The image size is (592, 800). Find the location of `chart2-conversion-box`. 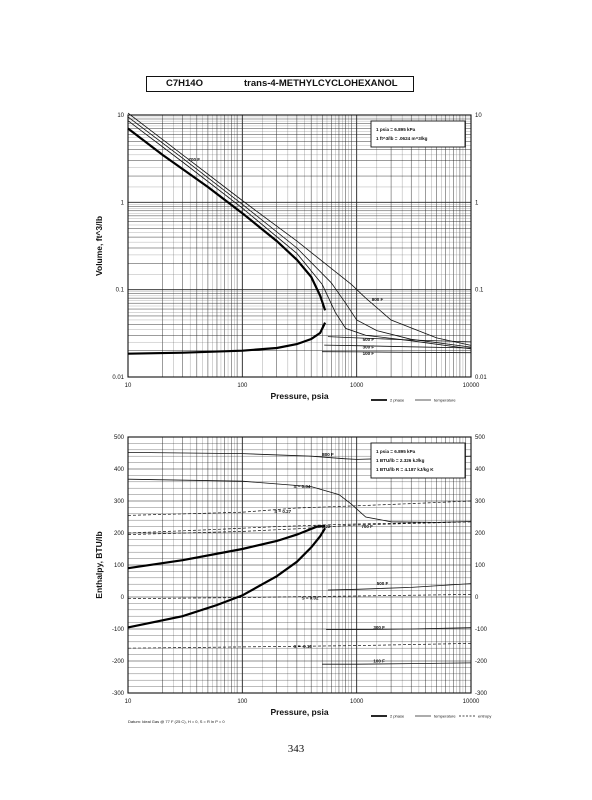

chart2-conversion-box is located at coordinates (418, 460).